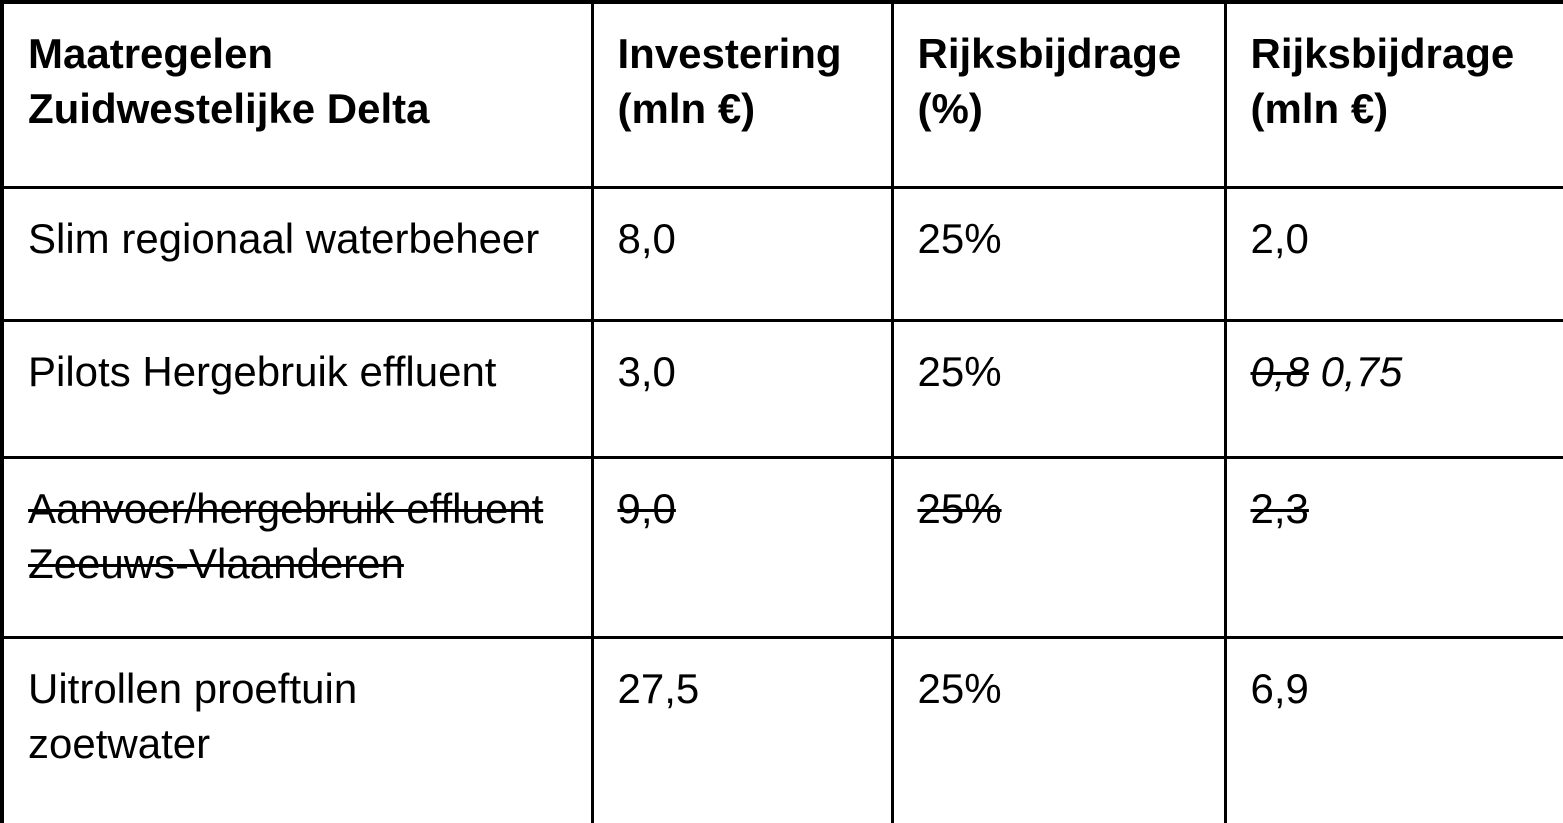 Image resolution: width=1563 pixels, height=823 pixels. I want to click on cell-text: 2,3, so click(1279, 508).